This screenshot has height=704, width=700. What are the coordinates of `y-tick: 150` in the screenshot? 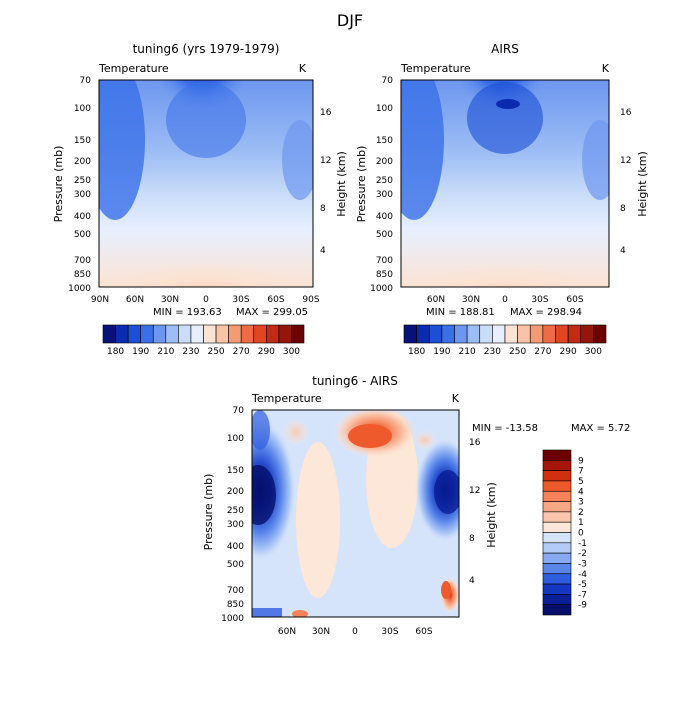 It's located at (235, 471).